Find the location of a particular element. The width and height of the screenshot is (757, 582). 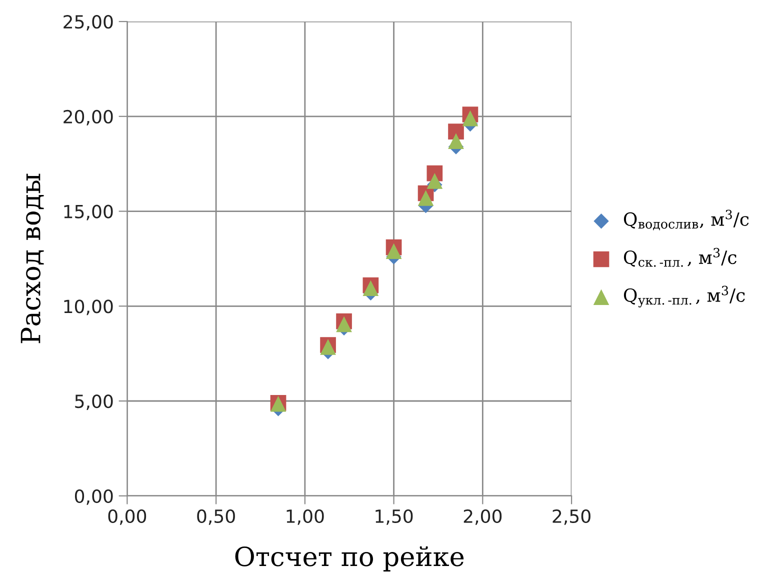

x-tick-label: 0,00 is located at coordinates (127, 517).